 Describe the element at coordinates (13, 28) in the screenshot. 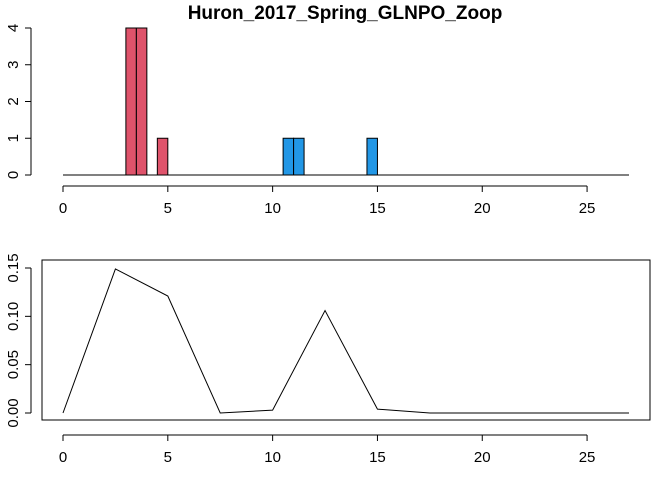

I see `y-tick-label: 4` at that location.